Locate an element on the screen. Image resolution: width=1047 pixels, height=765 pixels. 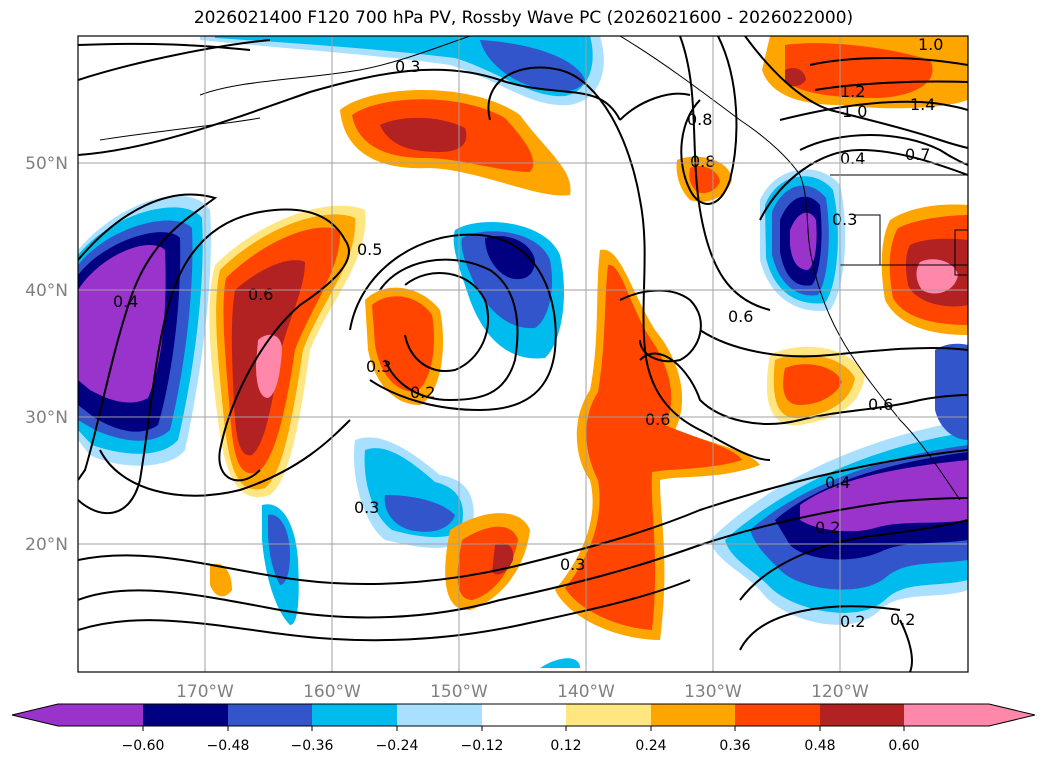
longitude-labels: 170°W 160°W 150°W 140°W 130°W 120°W is located at coordinates (522, 692).